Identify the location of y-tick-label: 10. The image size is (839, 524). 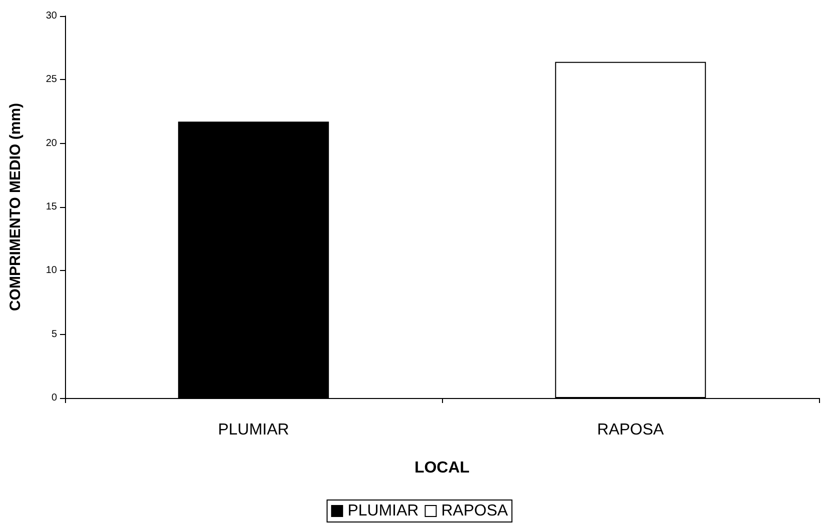
(52, 270).